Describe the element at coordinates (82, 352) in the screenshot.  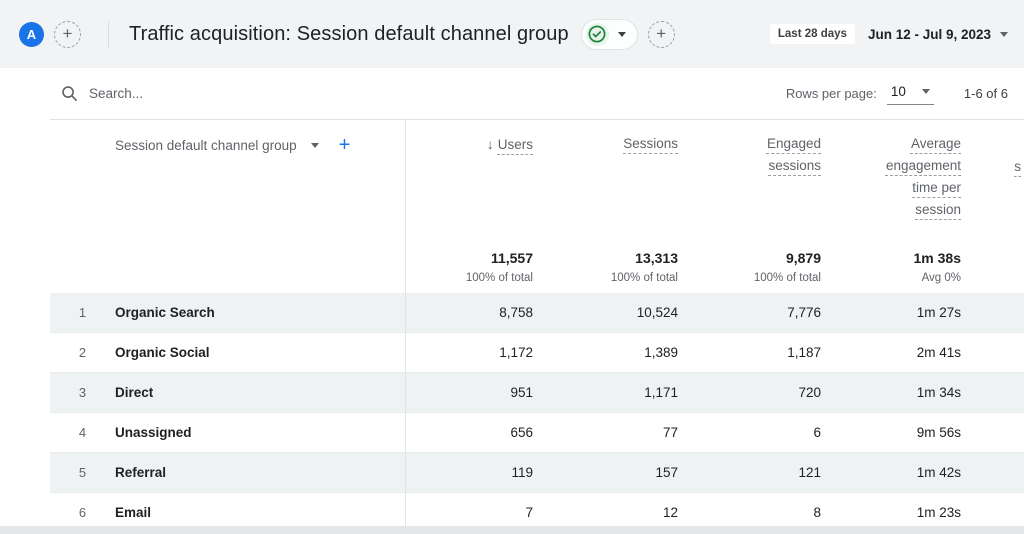
I see `row-index: 2` at that location.